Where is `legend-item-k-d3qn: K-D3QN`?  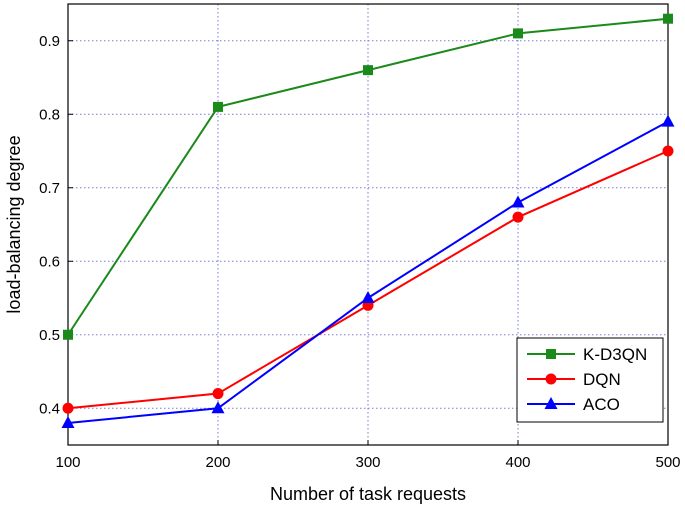 legend-item-k-d3qn: K-D3QN is located at coordinates (587, 354).